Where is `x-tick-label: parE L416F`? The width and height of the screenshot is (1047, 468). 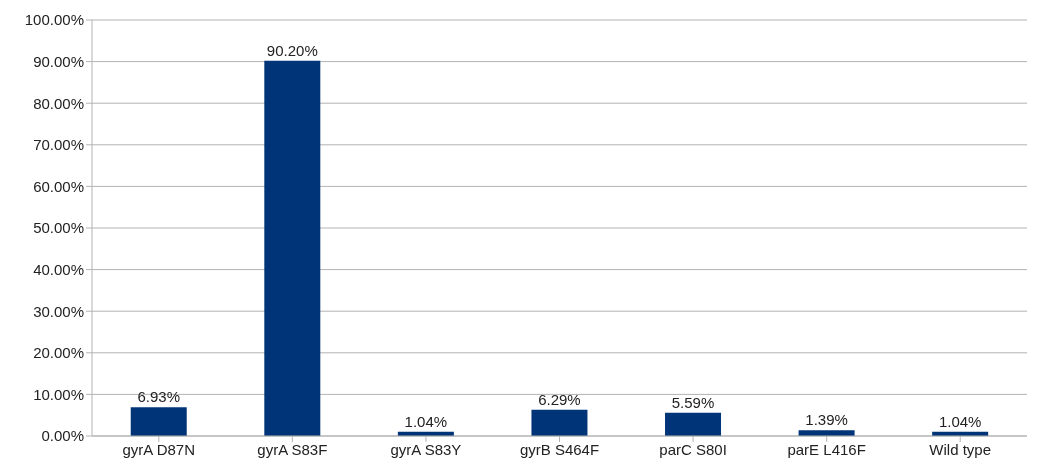 x-tick-label: parE L416F is located at coordinates (826, 449).